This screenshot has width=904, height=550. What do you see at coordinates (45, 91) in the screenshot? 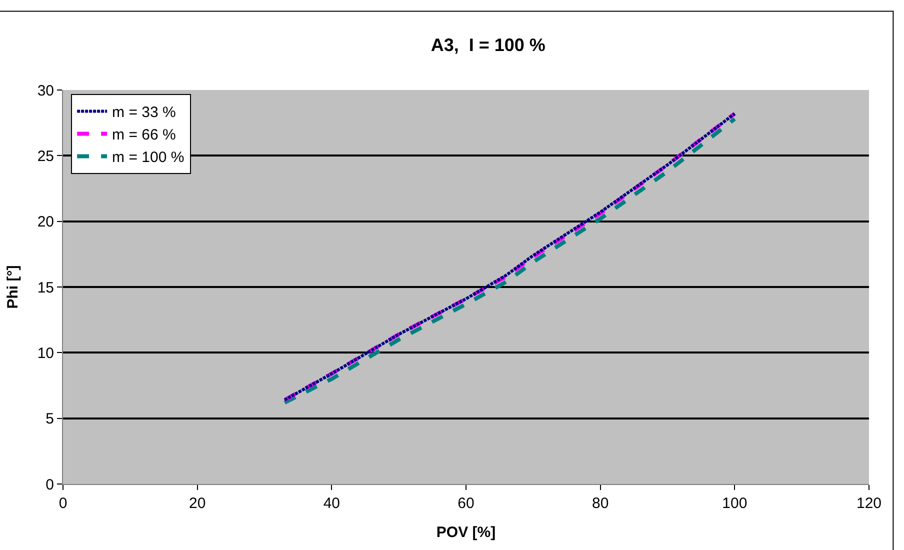
I see `y-tick-label: 30` at bounding box center [45, 91].